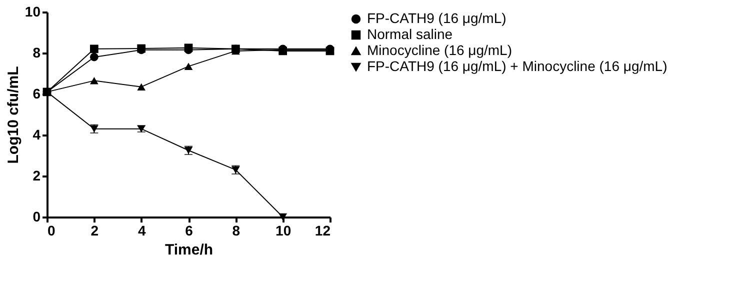 This screenshot has height=282, width=737. Describe the element at coordinates (410, 34) in the screenshot. I see `legend-label: Normal saline` at that location.